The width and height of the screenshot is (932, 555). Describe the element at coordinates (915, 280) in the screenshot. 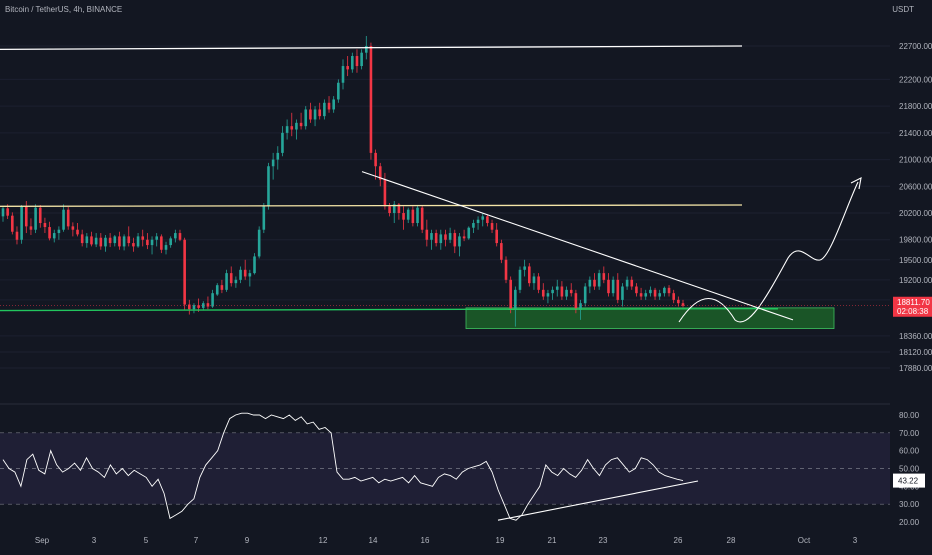

I see `price-tick-label: 19200.00` at that location.